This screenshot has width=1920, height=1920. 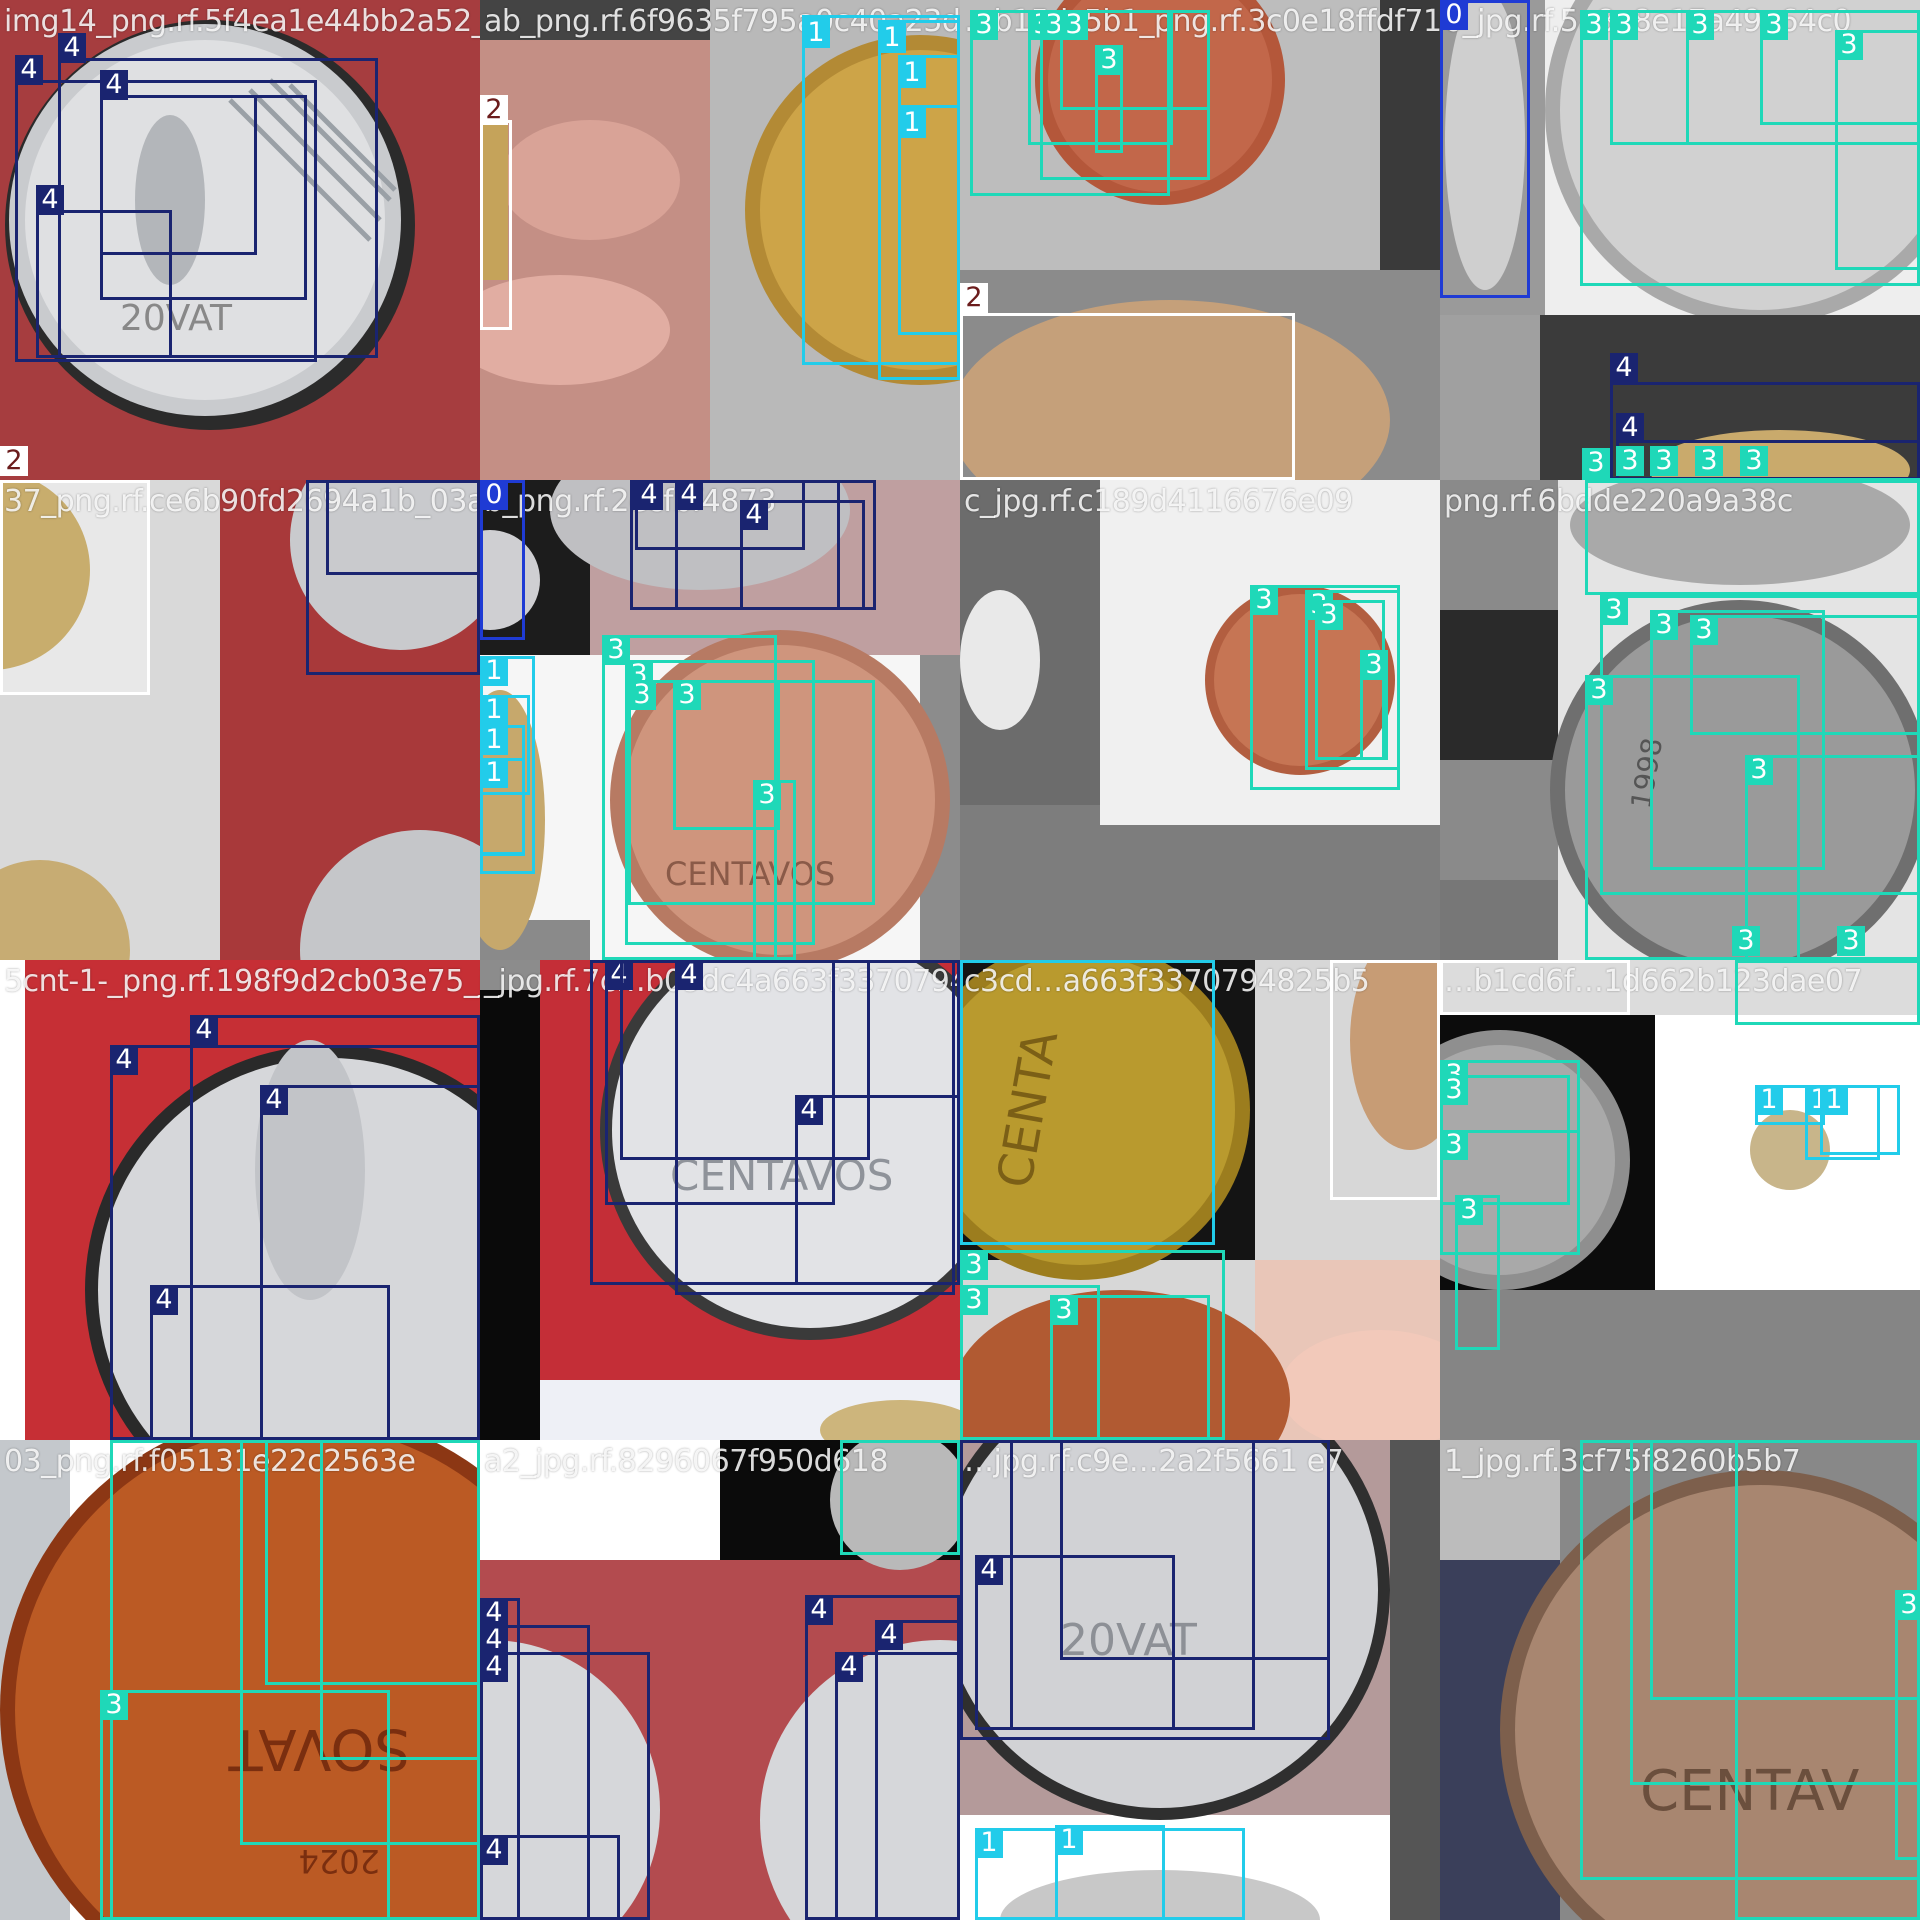 I want to click on tile-filename: 03_png.rf.f05131e22c2563e, so click(x=210, y=1461).